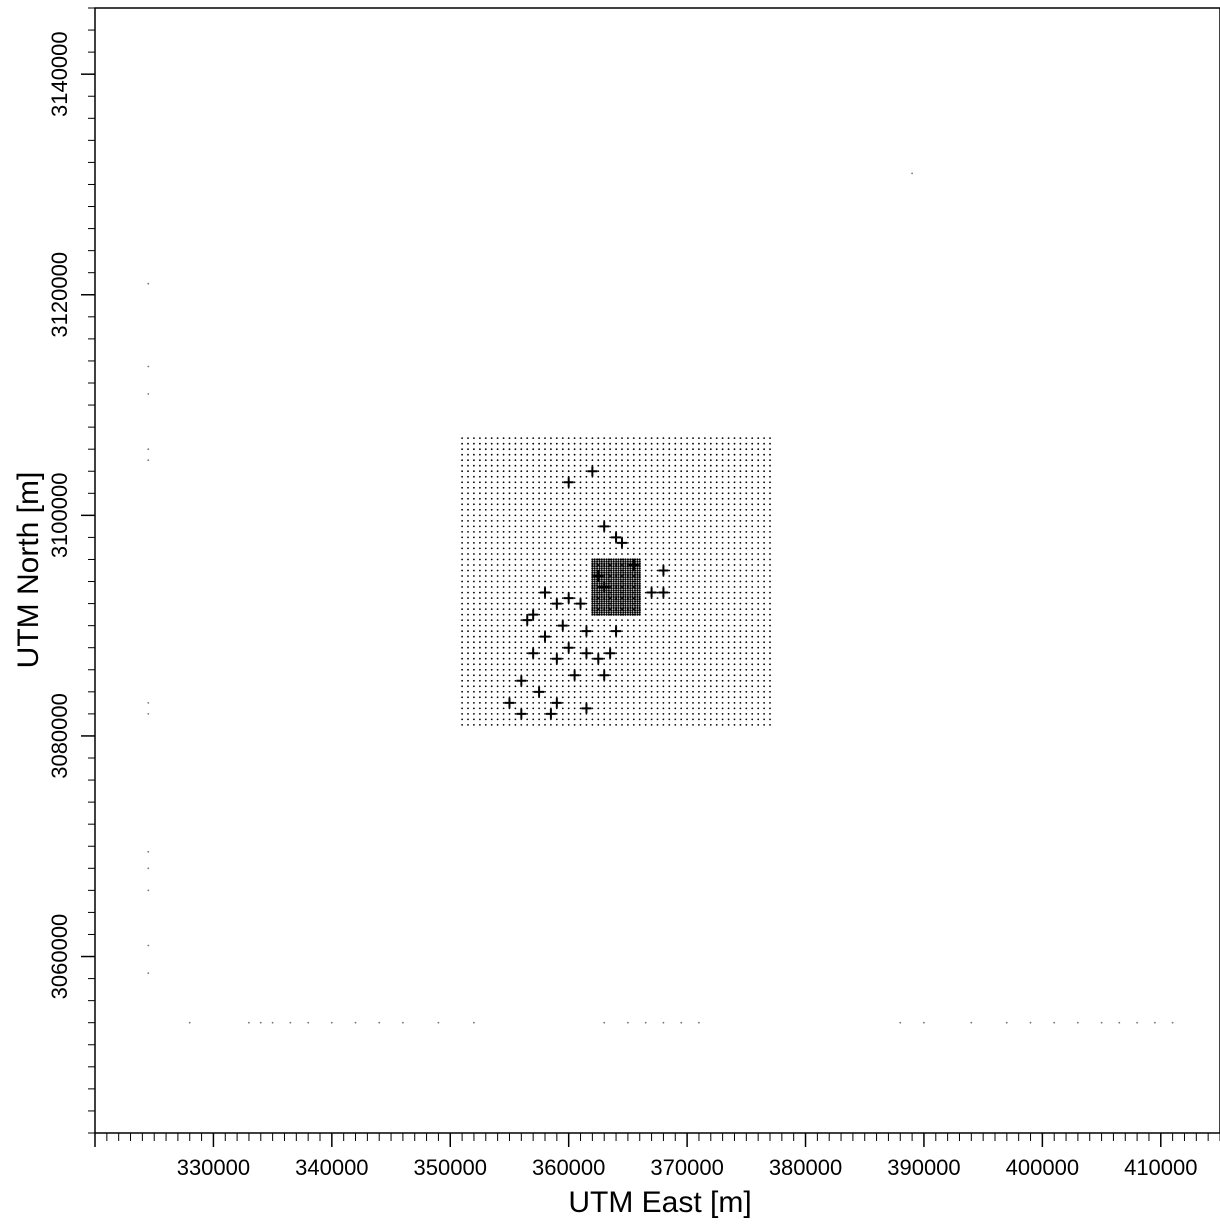 The height and width of the screenshot is (1224, 1220). Describe the element at coordinates (556, 603) in the screenshot. I see `plus-marker` at that location.